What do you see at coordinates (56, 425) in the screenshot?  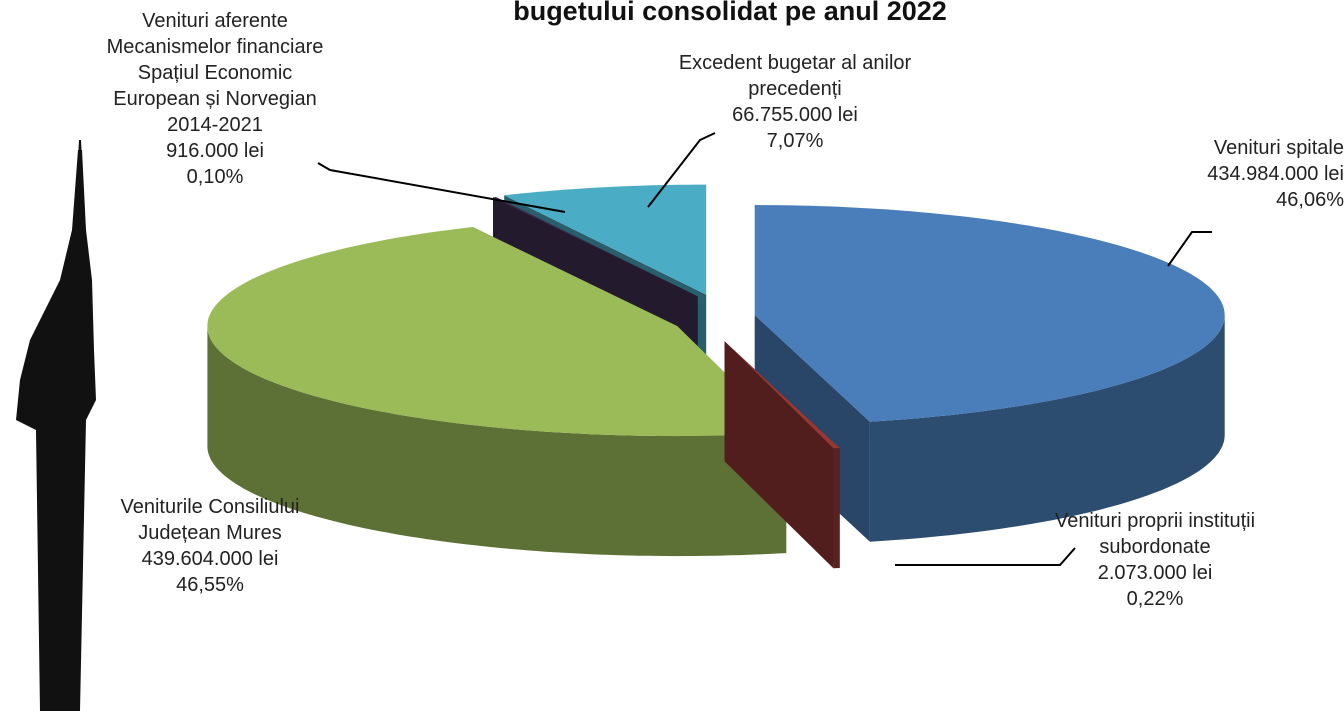 I see `tower-decoration` at bounding box center [56, 425].